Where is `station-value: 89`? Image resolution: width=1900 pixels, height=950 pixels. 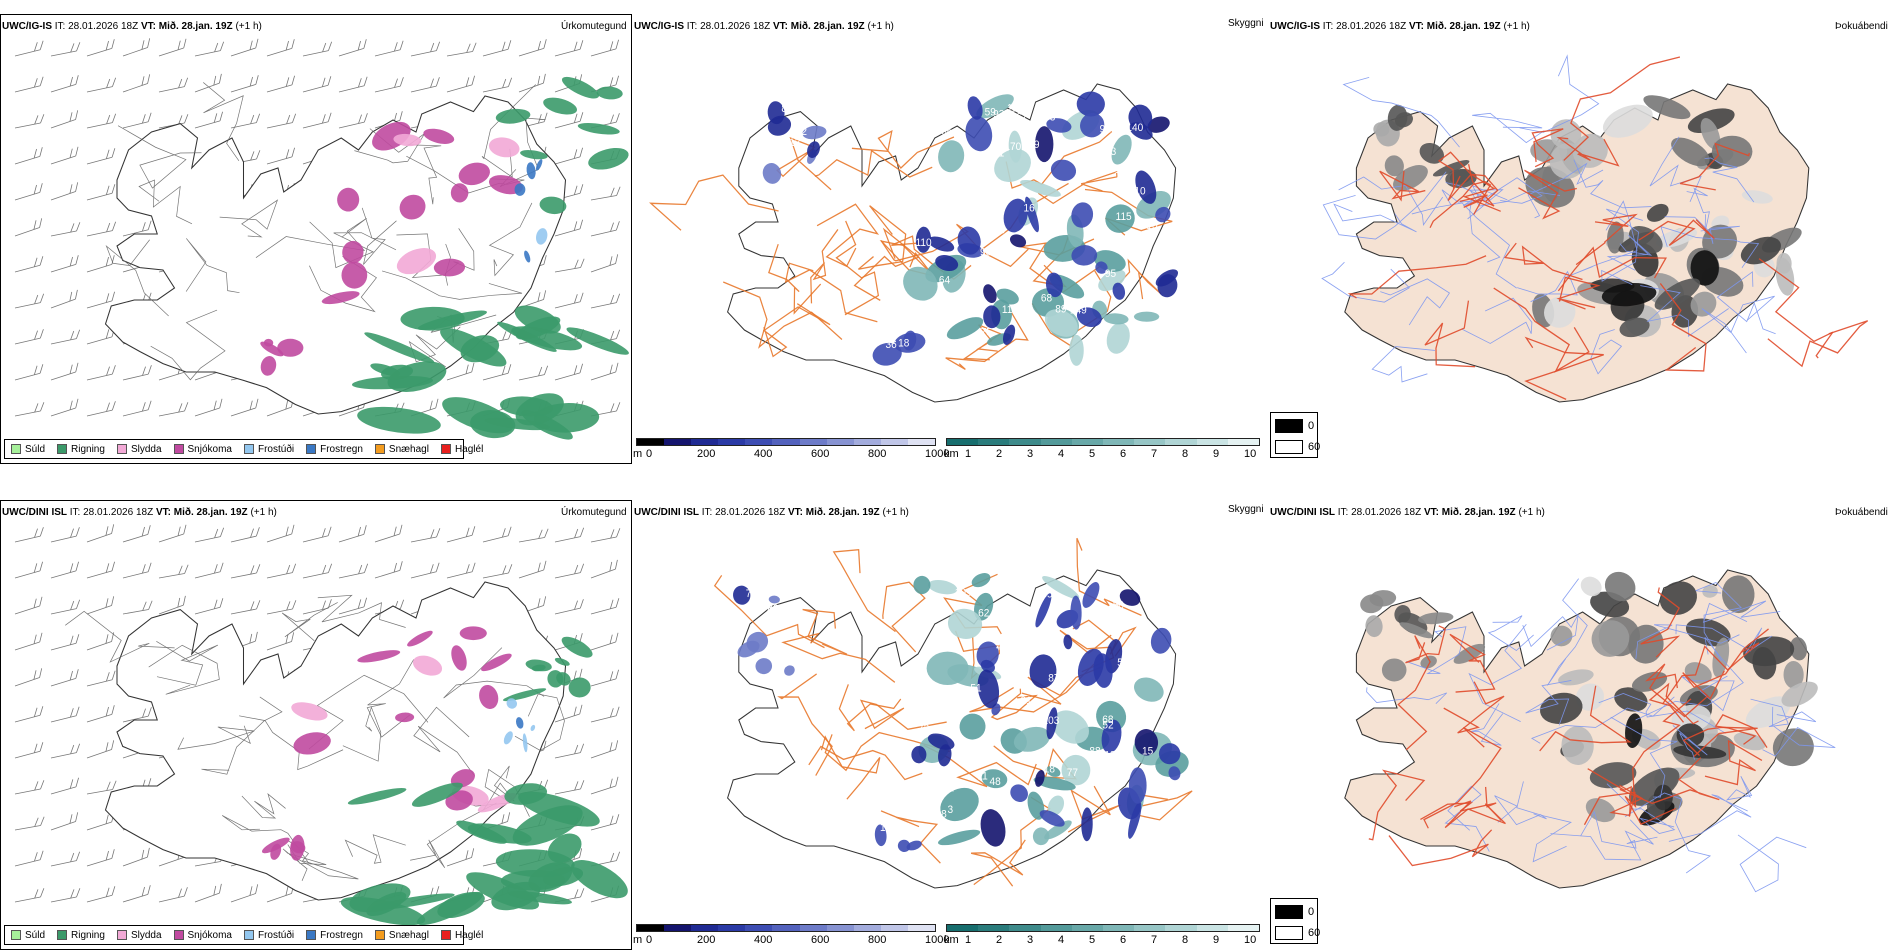
station-value: 89 is located at coordinates (1060, 309).